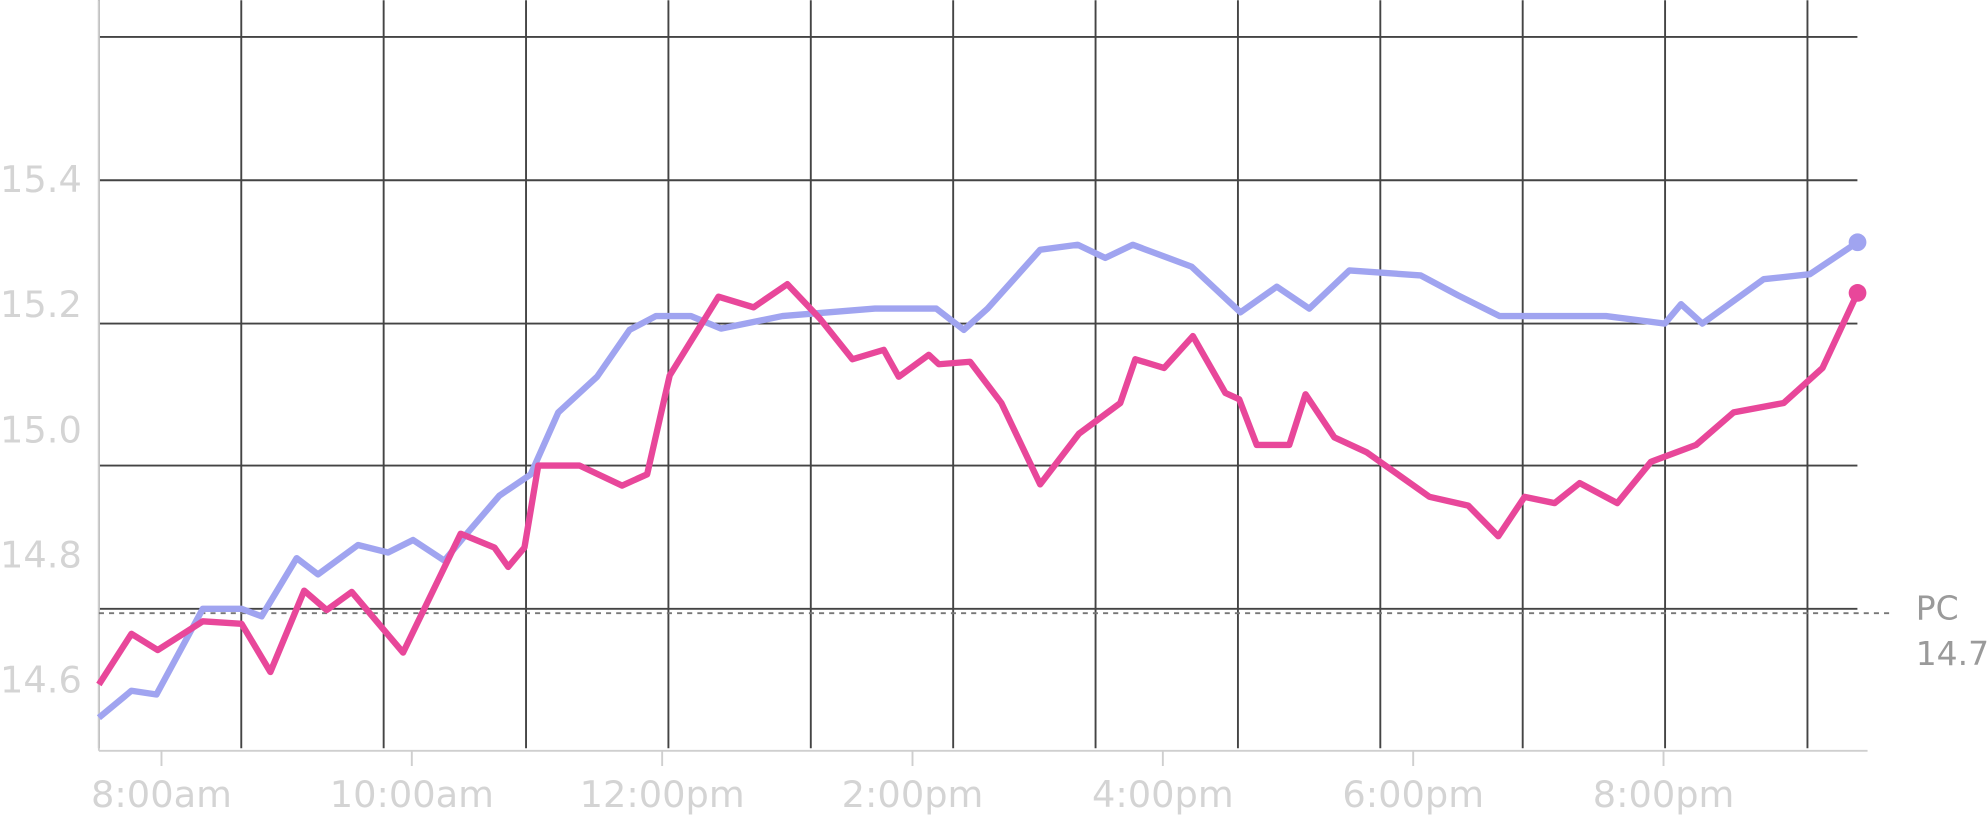 The image size is (1988, 822). I want to click on y-tick-label: 15.4, so click(41, 179).